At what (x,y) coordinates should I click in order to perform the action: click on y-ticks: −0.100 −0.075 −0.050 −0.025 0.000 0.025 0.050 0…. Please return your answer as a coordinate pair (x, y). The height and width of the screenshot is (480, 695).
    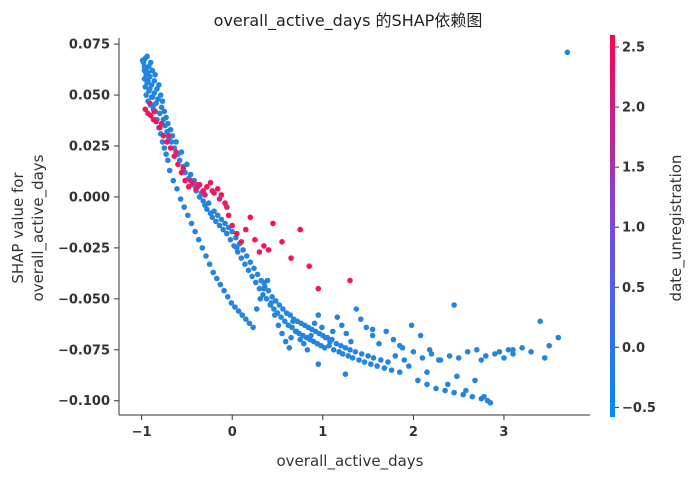
    Looking at the image, I should click on (88, 223).